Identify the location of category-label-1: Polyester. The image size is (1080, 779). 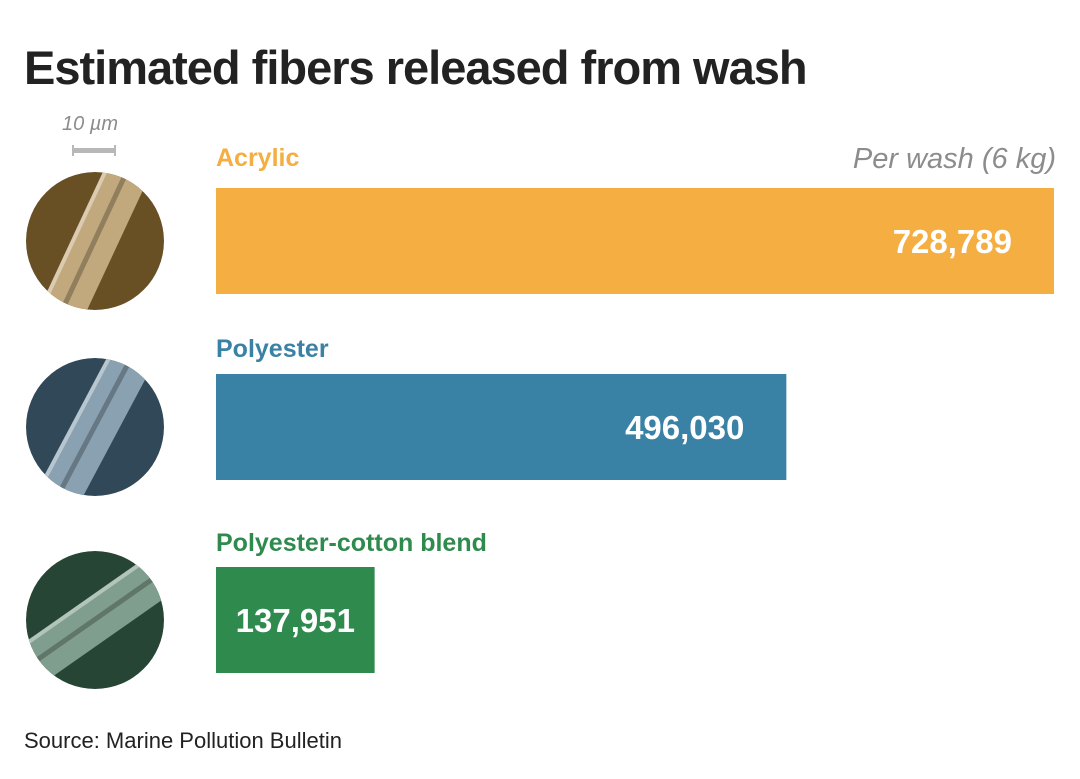
(272, 349).